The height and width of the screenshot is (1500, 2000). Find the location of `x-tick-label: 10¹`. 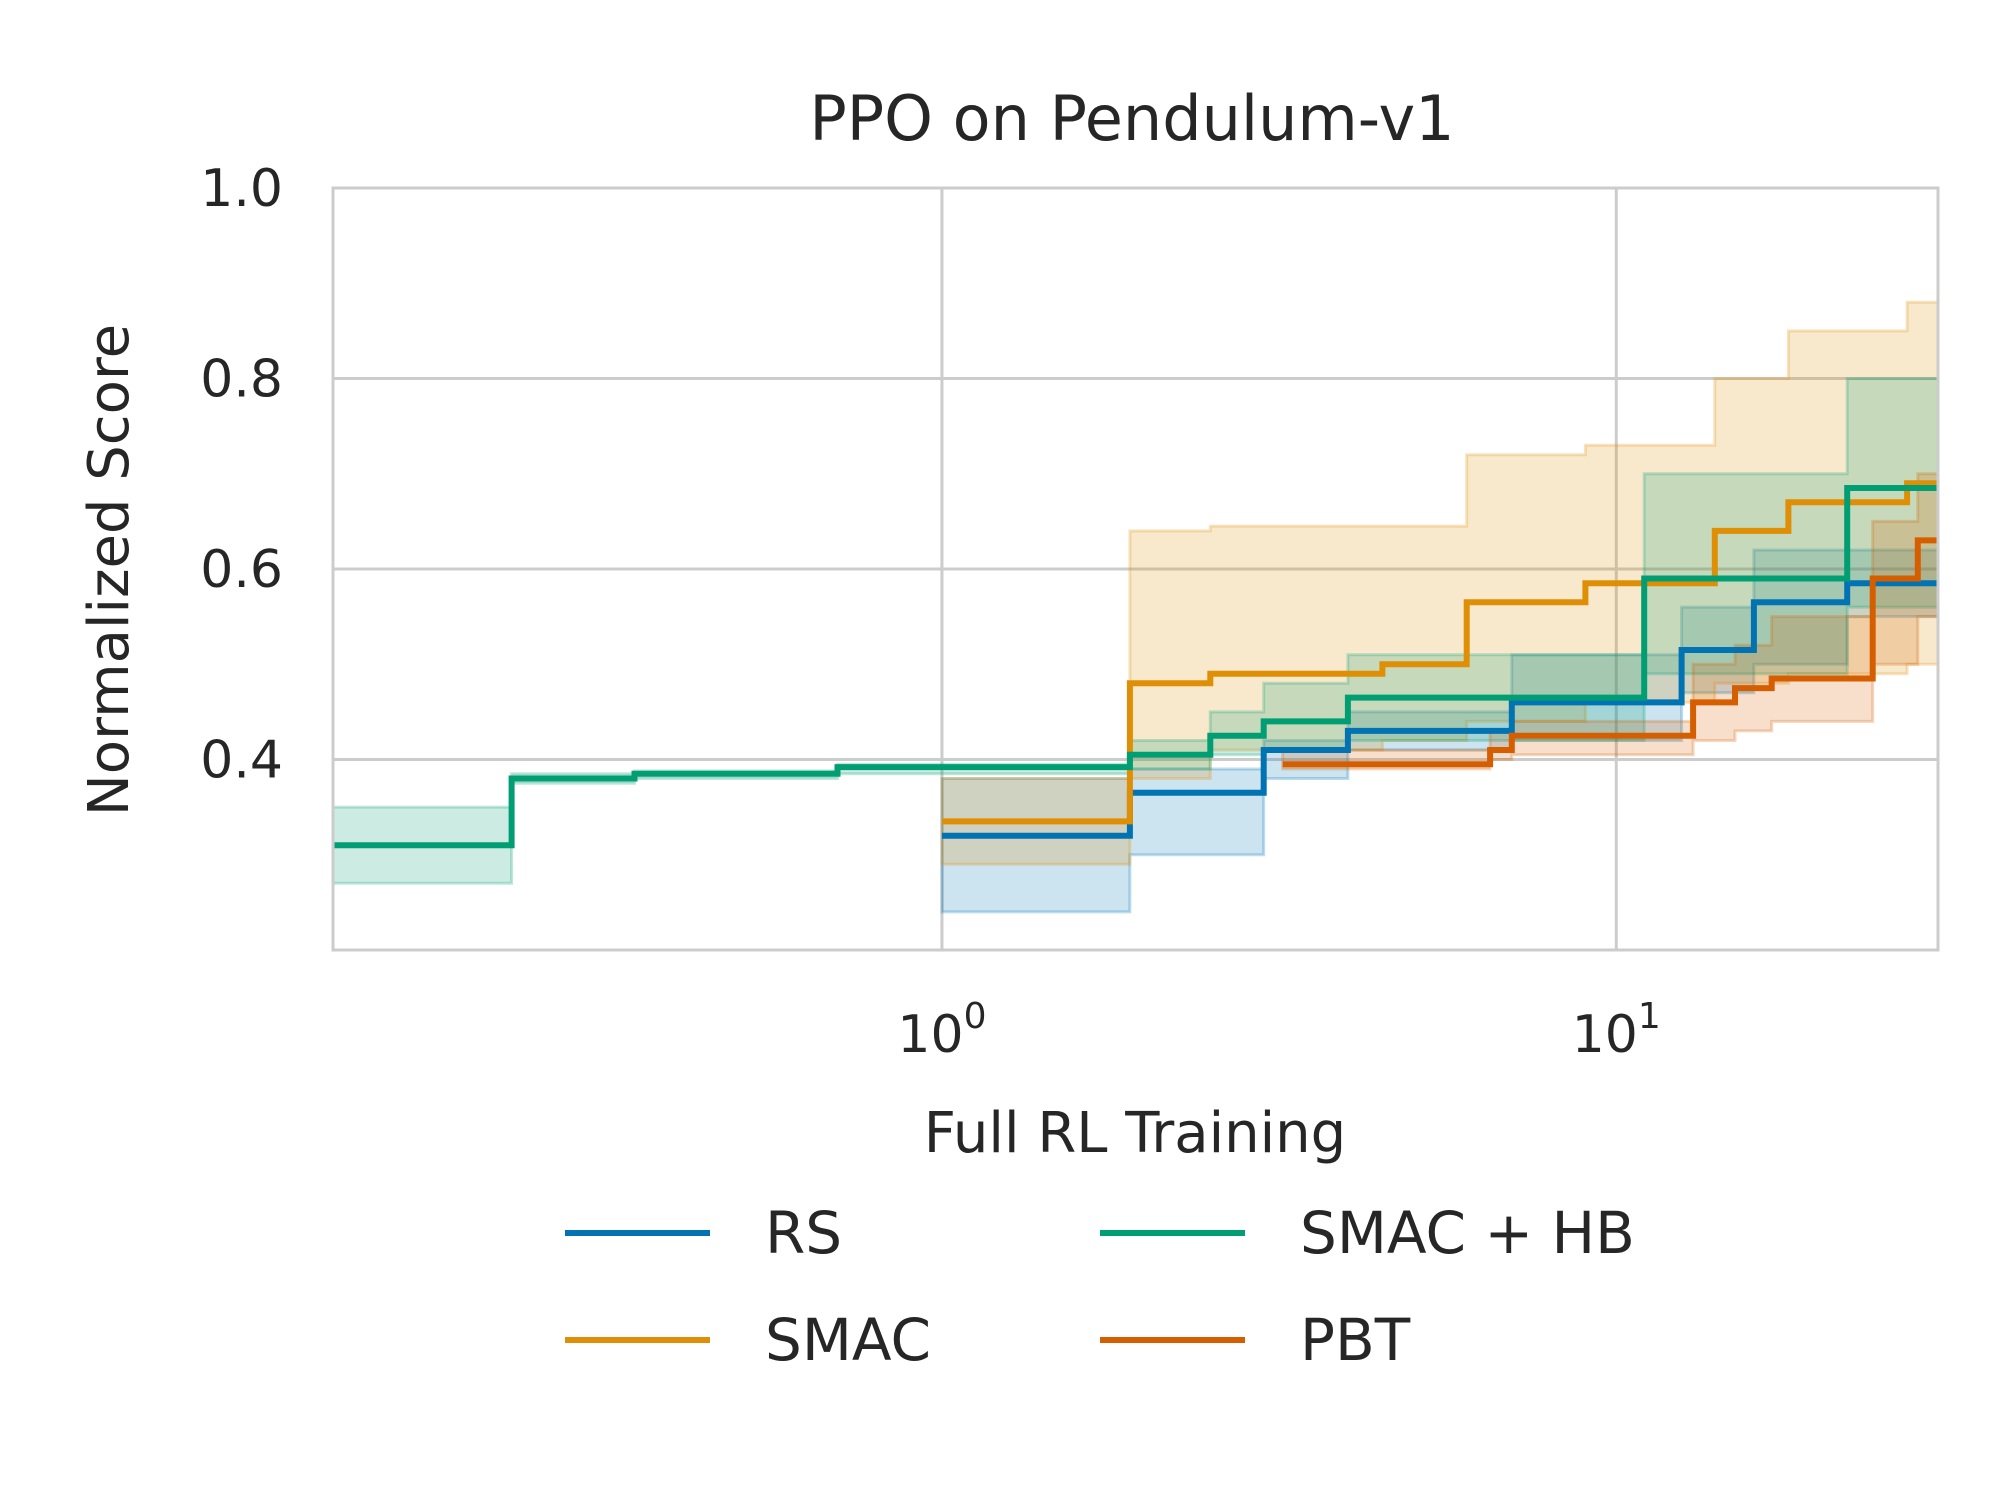

x-tick-label: 10¹ is located at coordinates (1616, 1030).